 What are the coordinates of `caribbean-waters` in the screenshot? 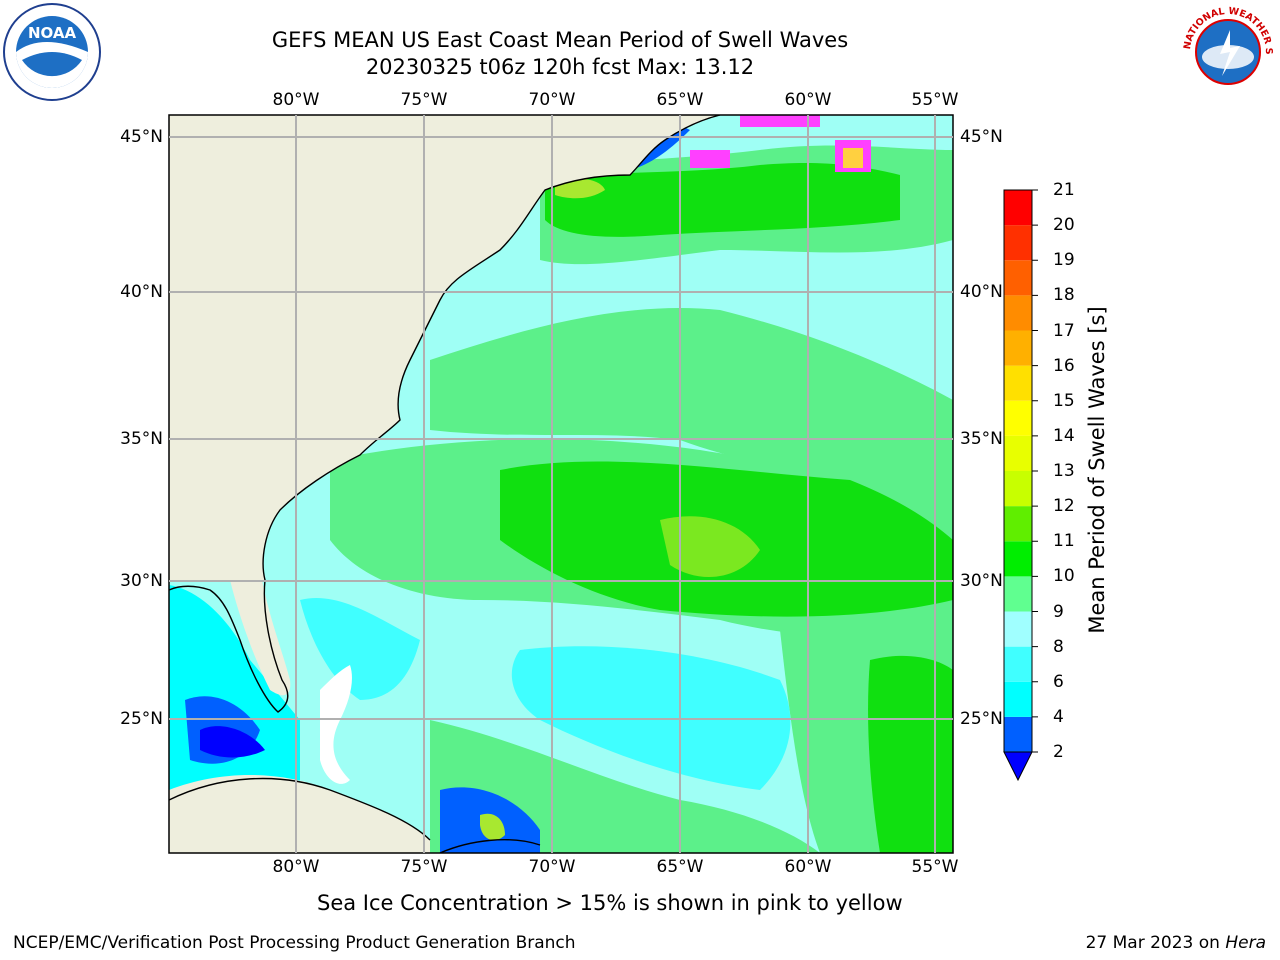 It's located at (492, 827).